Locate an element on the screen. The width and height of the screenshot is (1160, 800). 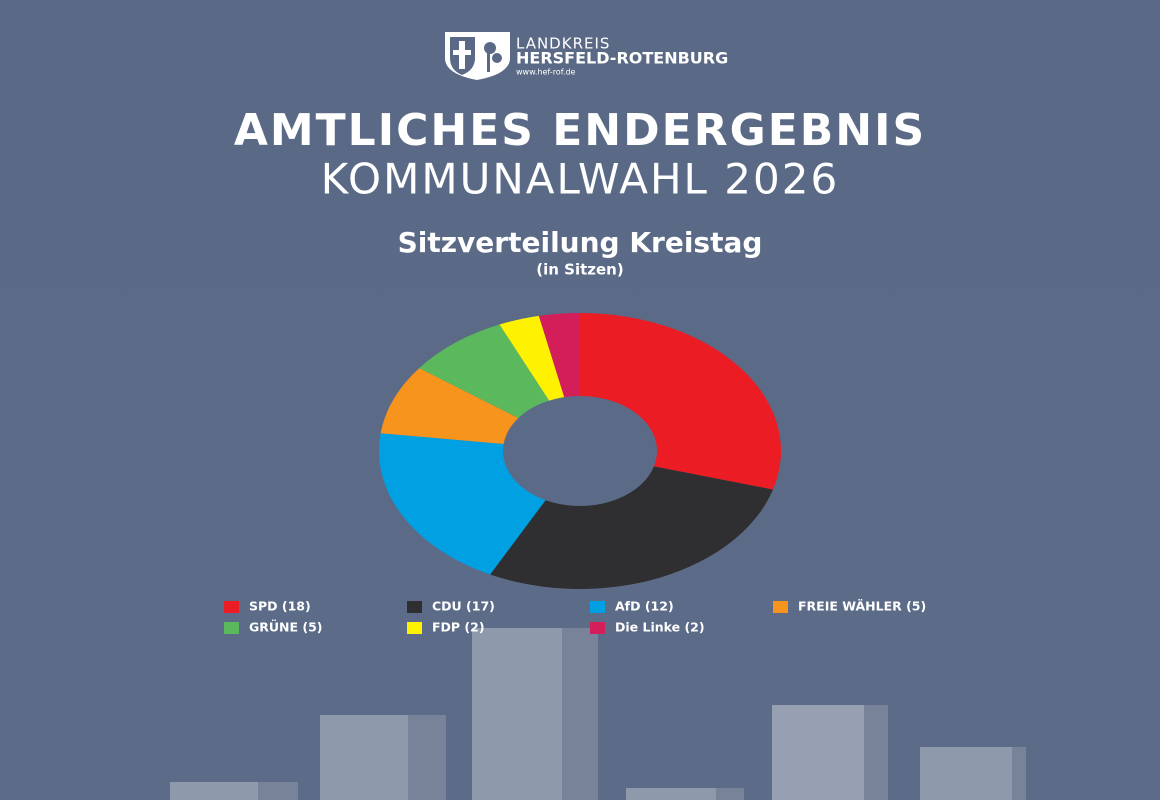
district-small: LANDKREIS is located at coordinates (563, 44).